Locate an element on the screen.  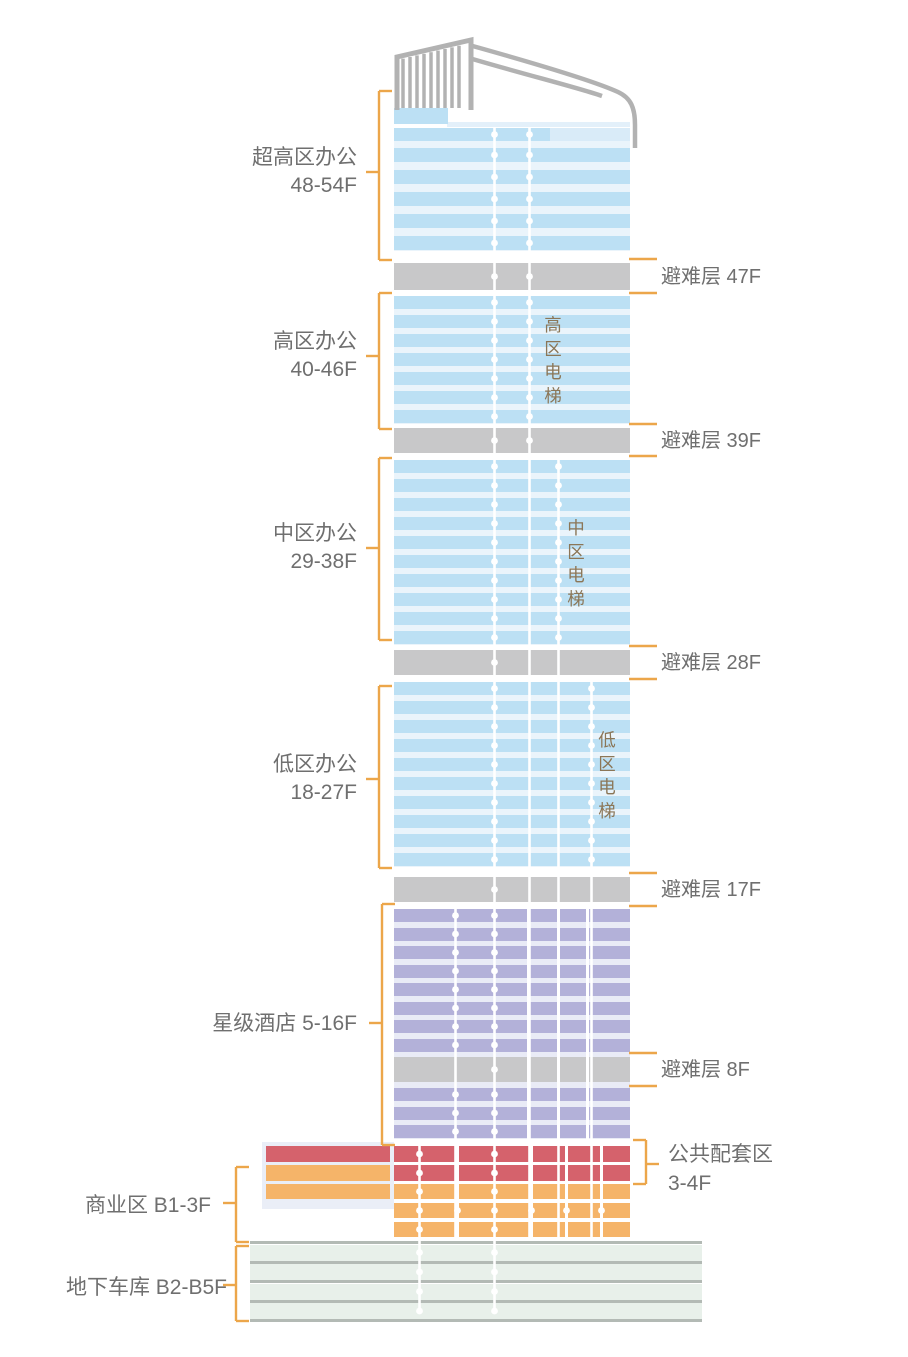
elevator-caption-char: 高 is located at coordinates (553, 325).